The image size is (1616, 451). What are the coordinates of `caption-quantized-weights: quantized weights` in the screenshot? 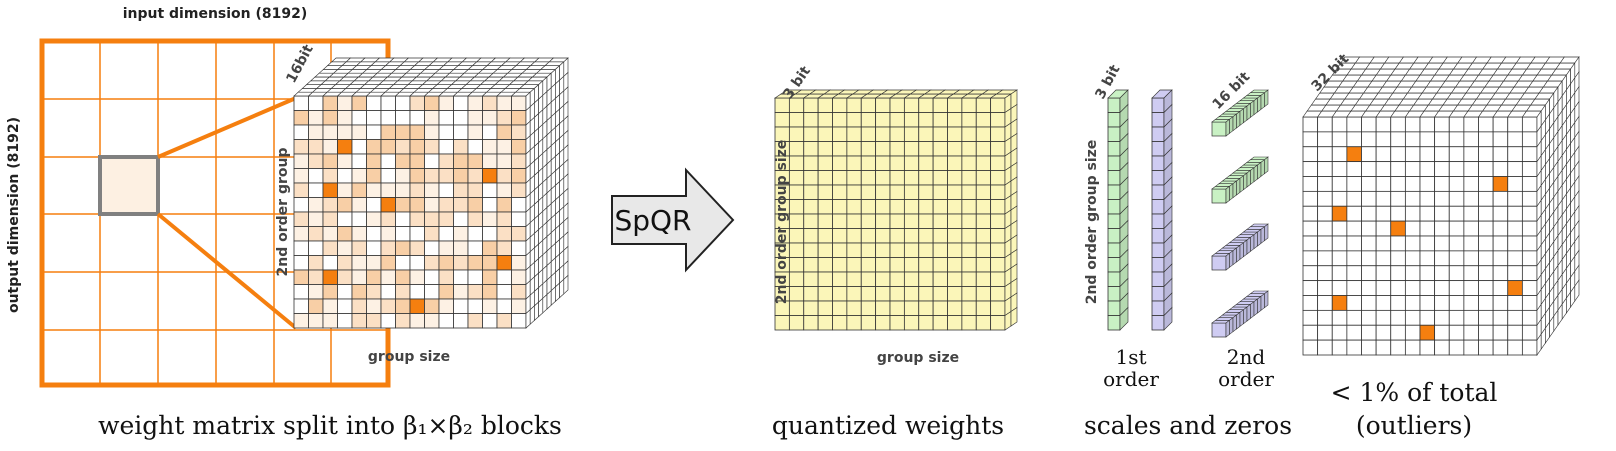 It's located at (888, 425).